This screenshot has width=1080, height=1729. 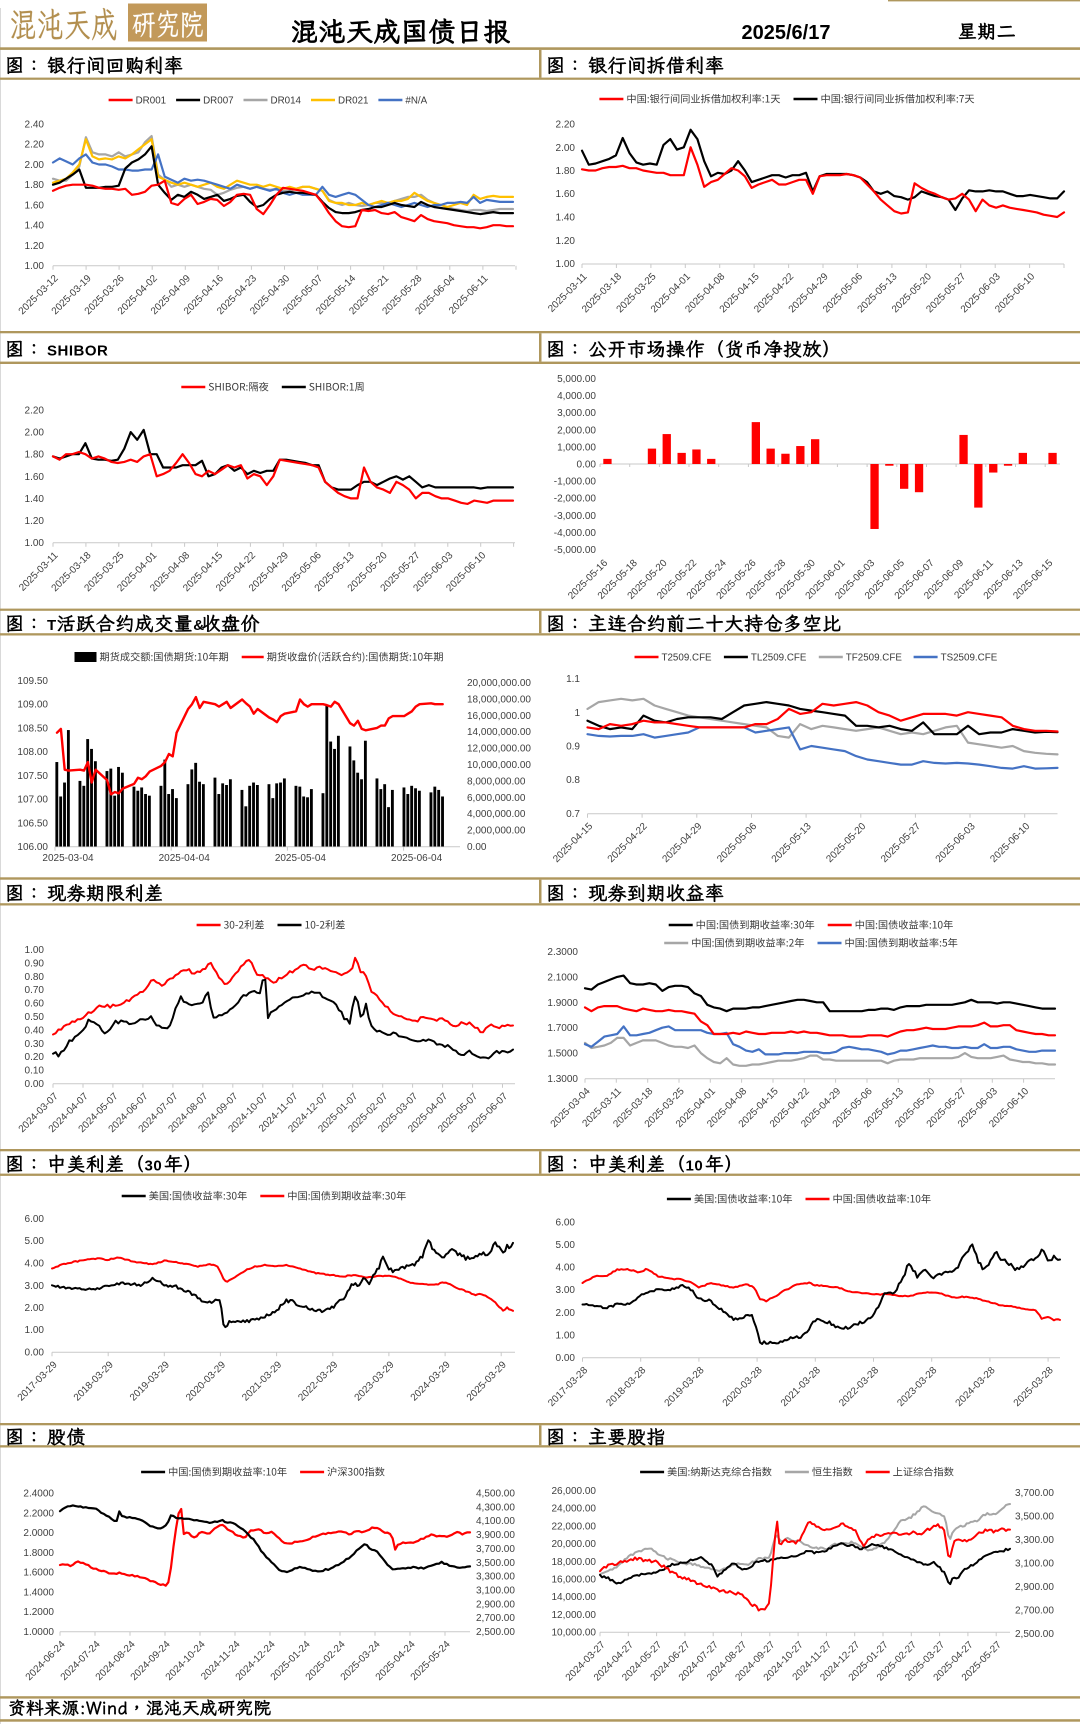 I want to click on svg-text: 6.00, so click(x=566, y=1223).